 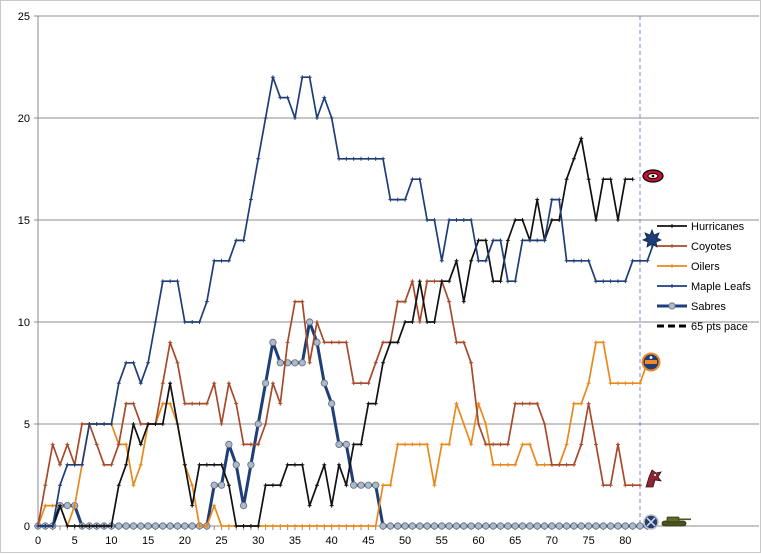 I want to click on x-tick-label: 25, so click(x=221, y=541).